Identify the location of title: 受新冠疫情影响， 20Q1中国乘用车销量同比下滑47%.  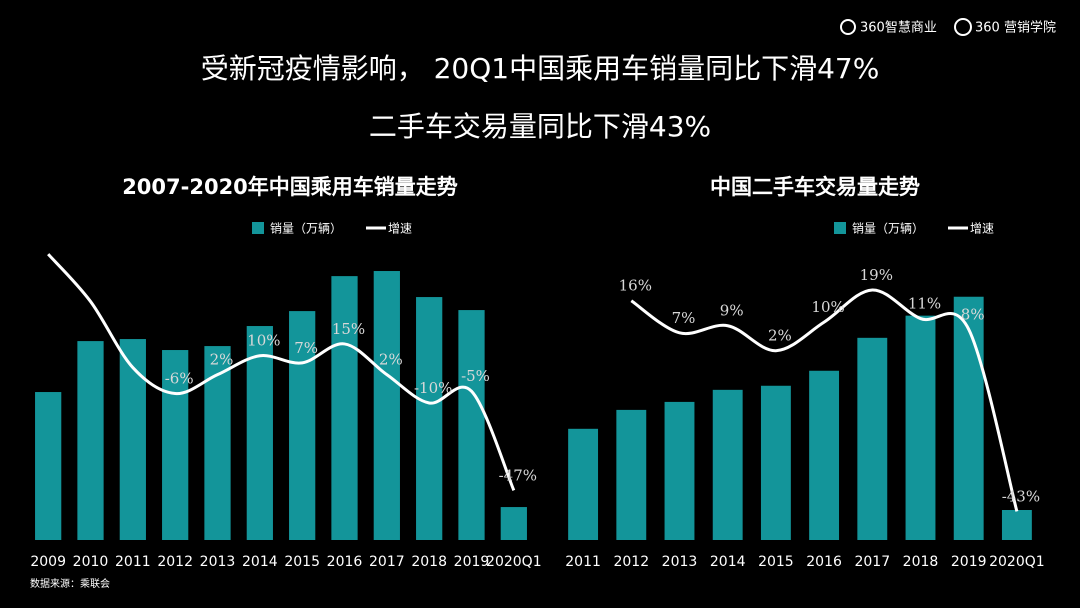
(540, 68).